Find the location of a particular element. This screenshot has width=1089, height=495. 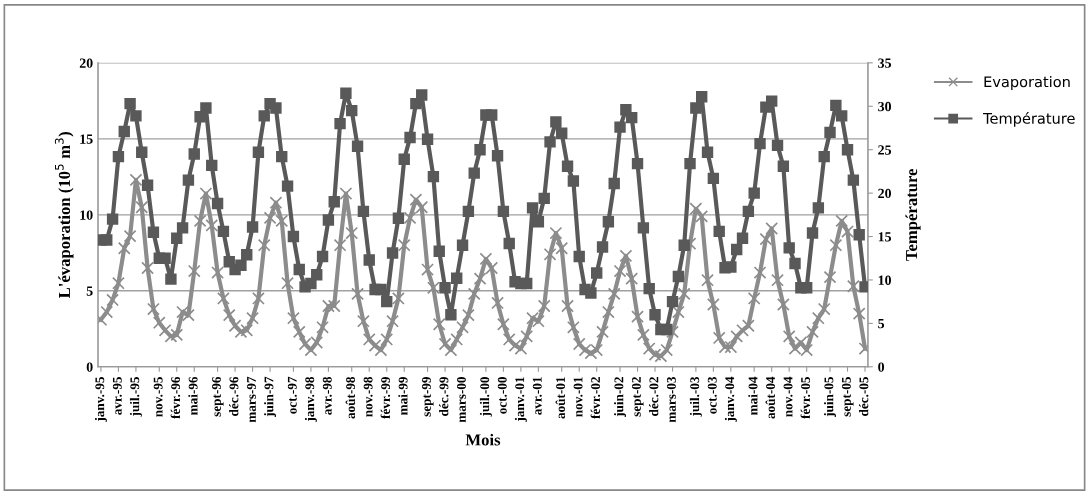

y-tick-label: 0 is located at coordinates (89, 367).